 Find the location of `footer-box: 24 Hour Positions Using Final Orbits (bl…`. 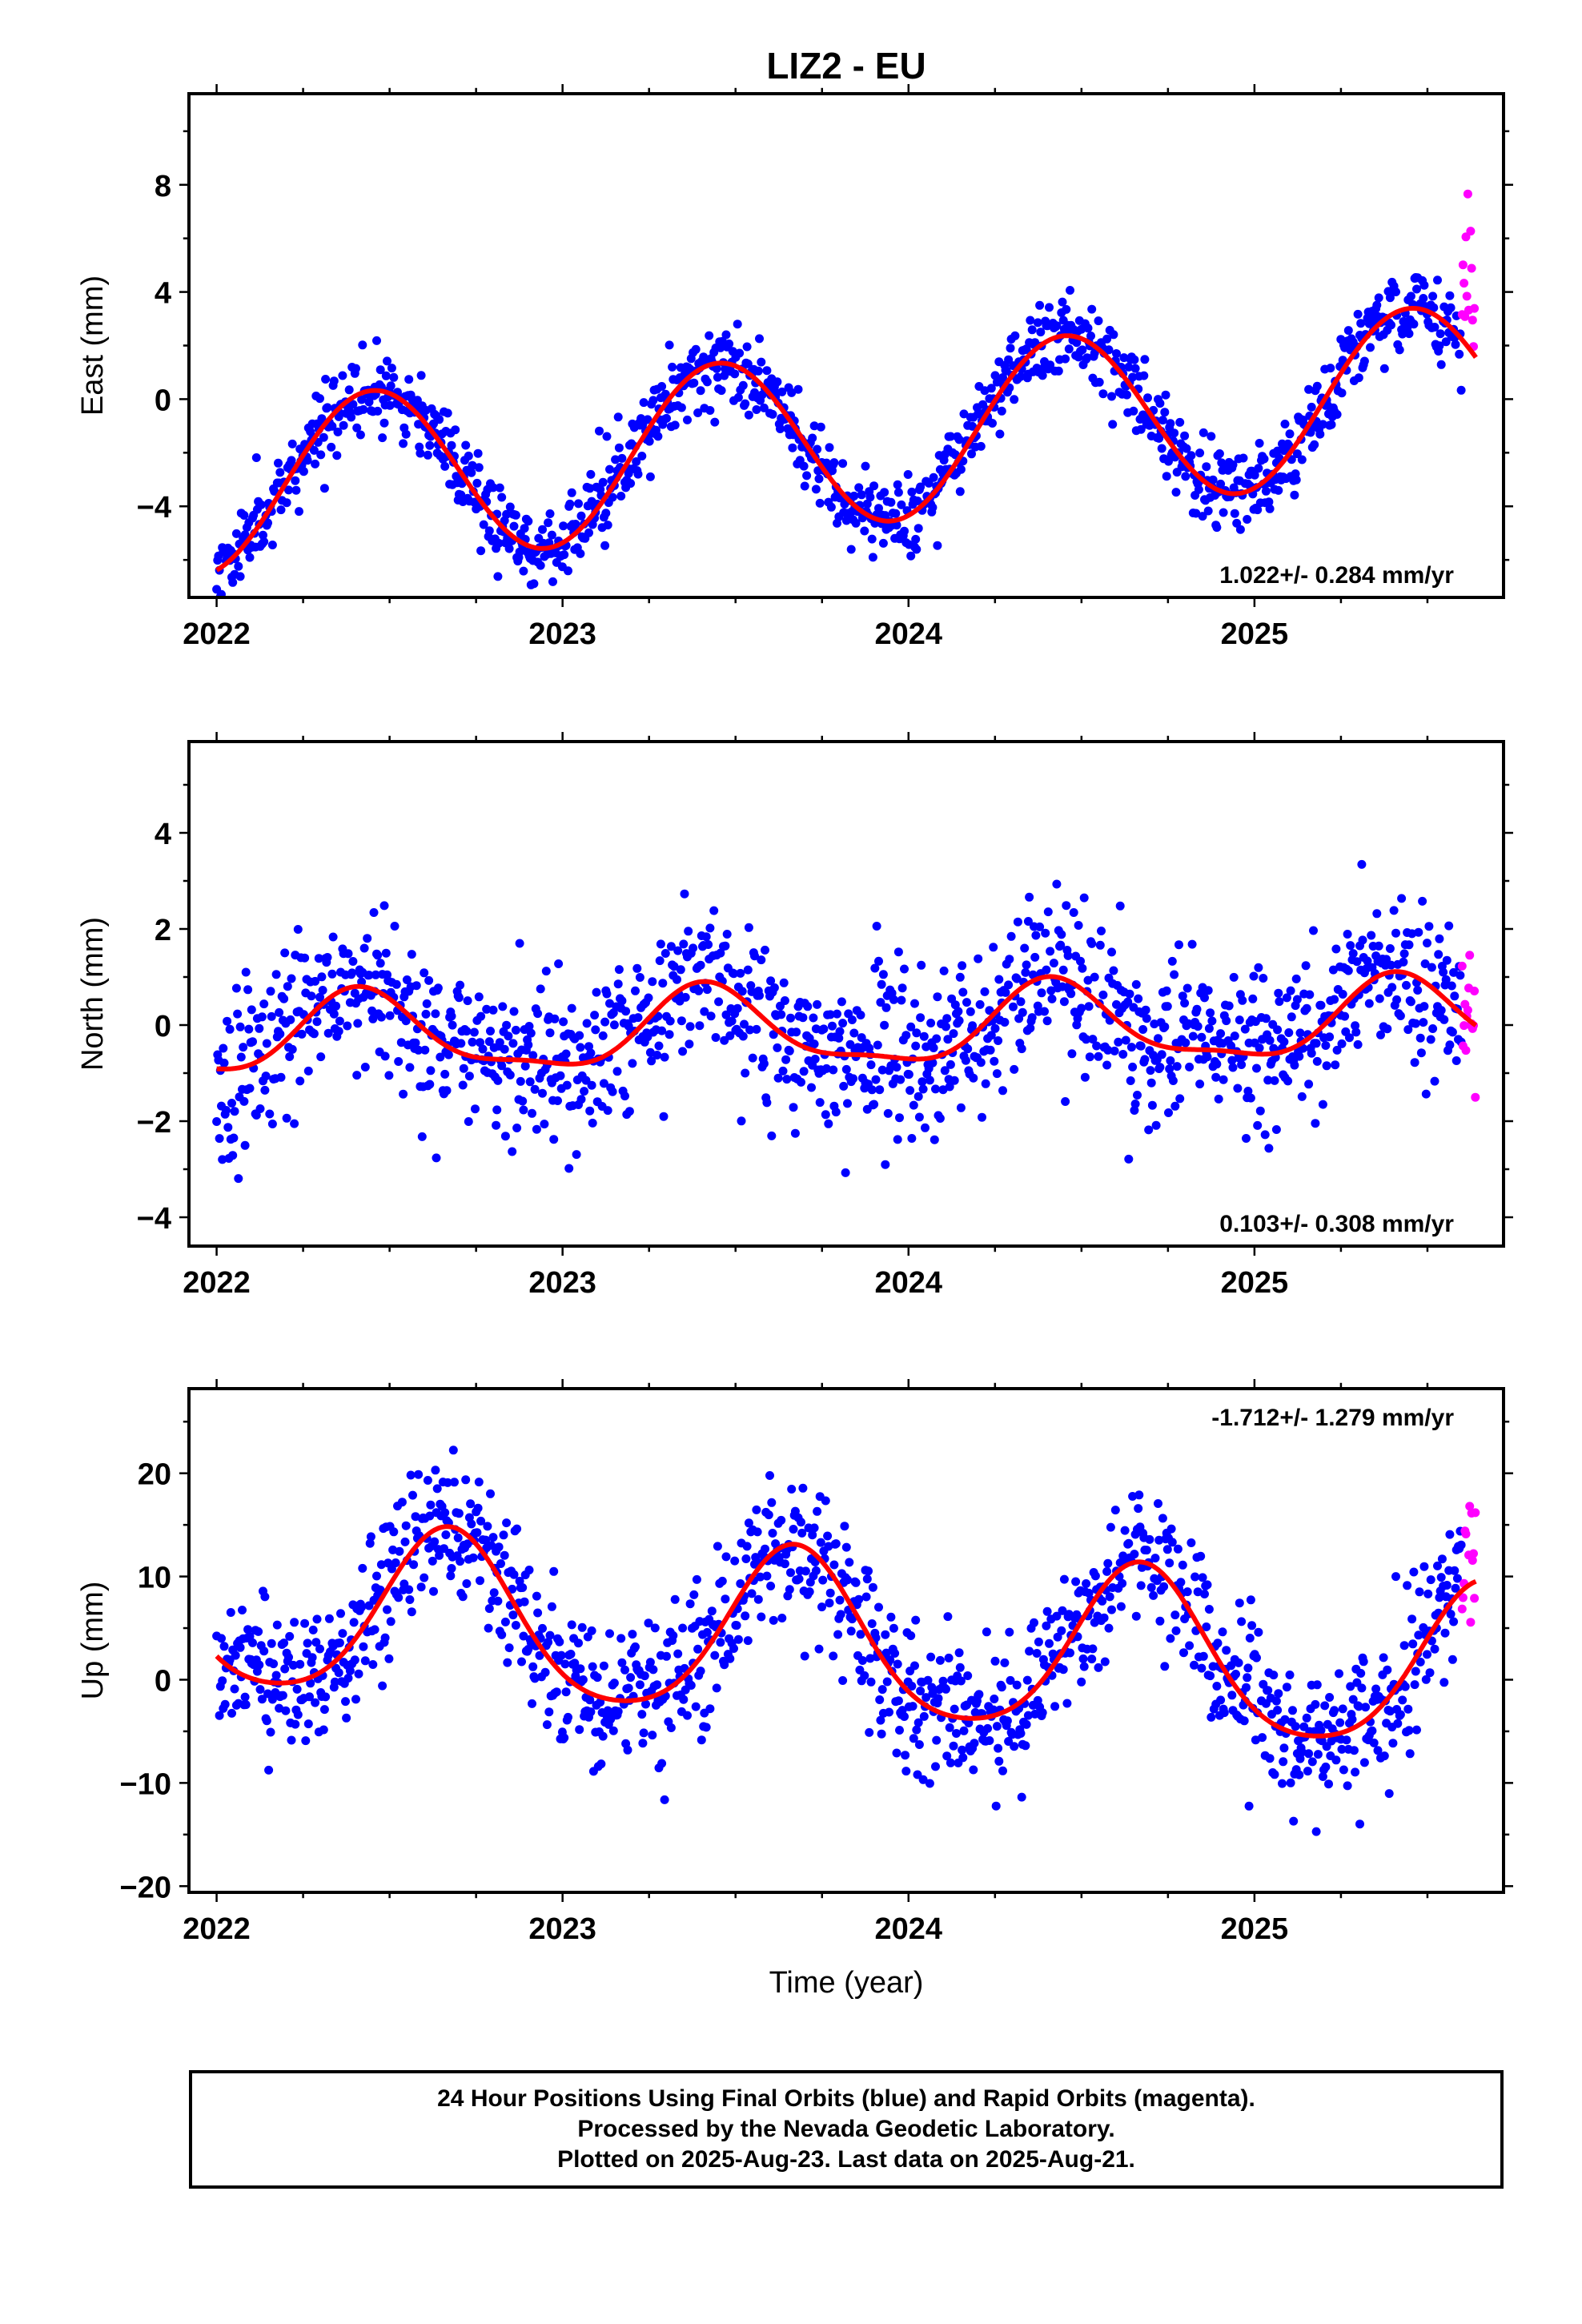

footer-box: 24 Hour Positions Using Final Orbits (bl… is located at coordinates (847, 2129).